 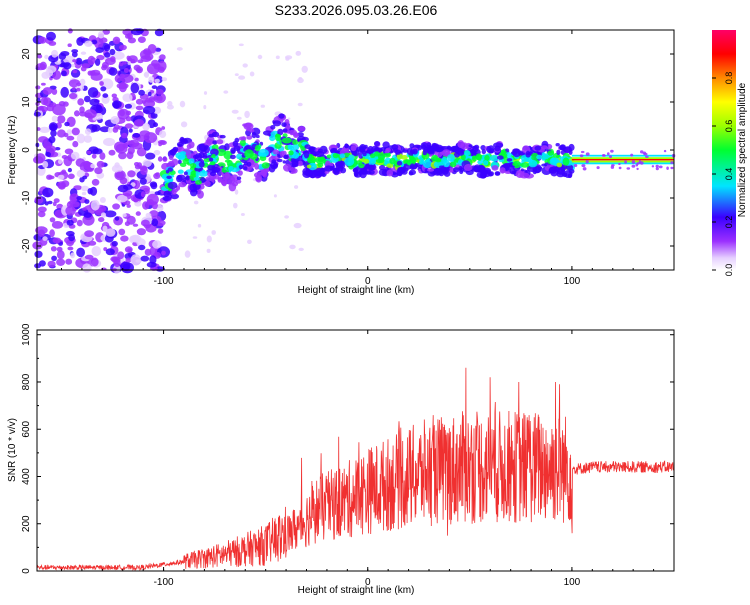 What do you see at coordinates (12, 450) in the screenshot?
I see `snr-ylabel: SNR (10 * v/v)` at bounding box center [12, 450].